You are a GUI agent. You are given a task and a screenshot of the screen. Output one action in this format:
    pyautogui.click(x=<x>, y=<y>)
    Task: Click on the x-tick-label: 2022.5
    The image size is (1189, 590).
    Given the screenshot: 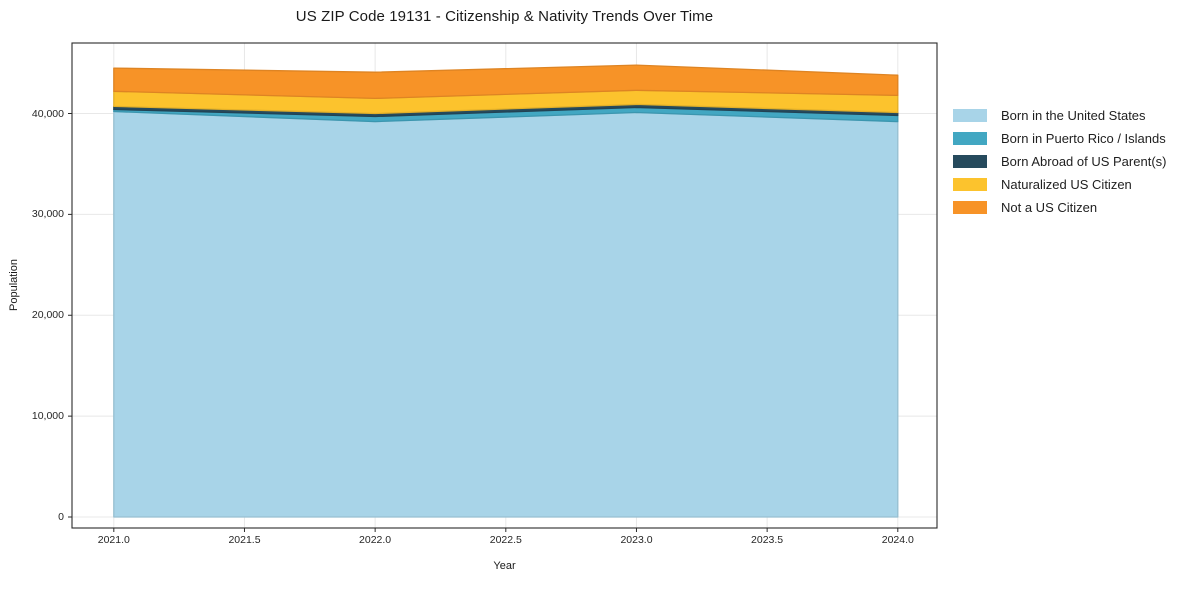 What is the action you would take?
    pyautogui.click(x=505, y=540)
    